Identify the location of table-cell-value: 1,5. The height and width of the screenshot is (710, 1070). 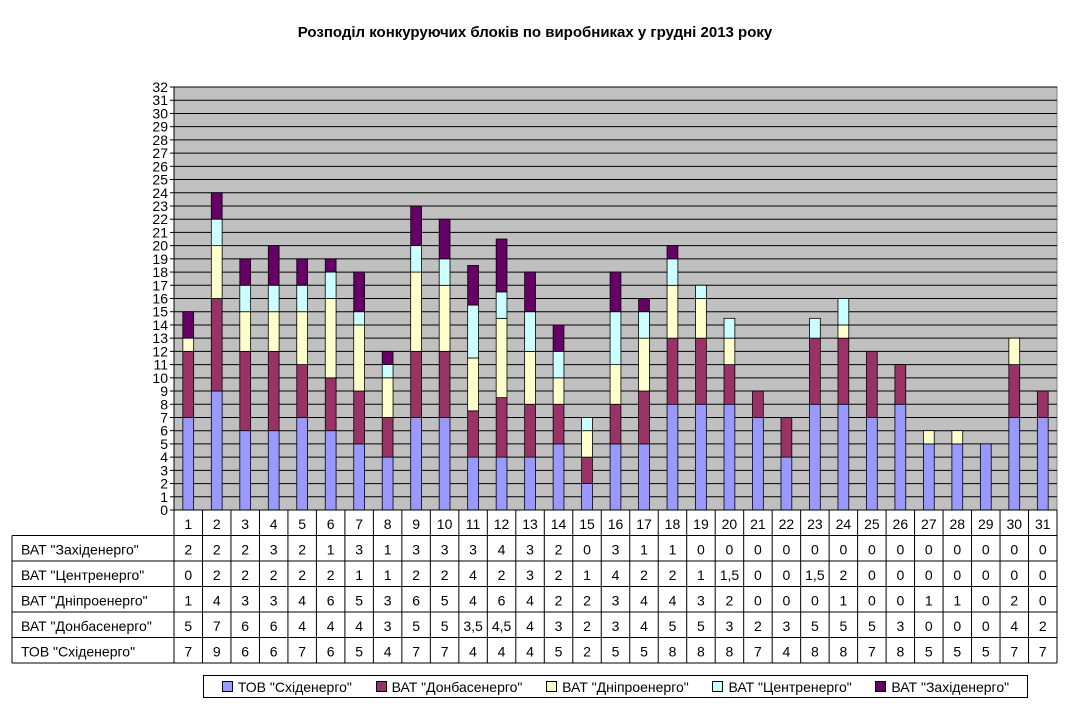
(730, 575).